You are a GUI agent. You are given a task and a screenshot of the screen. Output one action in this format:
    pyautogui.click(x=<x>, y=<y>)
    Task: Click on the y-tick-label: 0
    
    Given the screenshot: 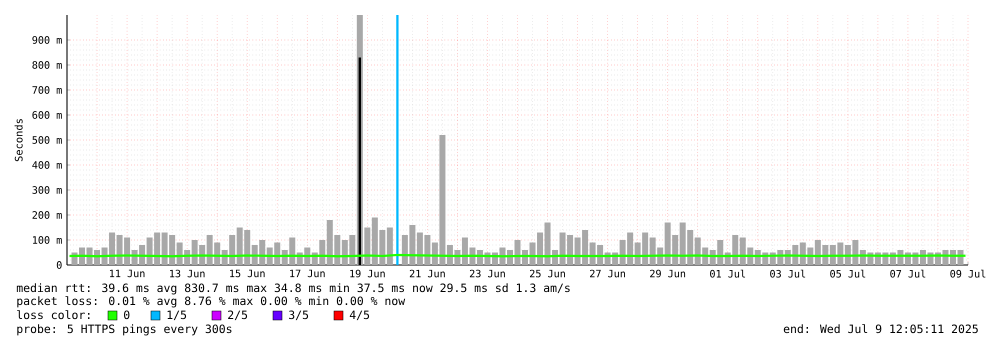 What is the action you would take?
    pyautogui.click(x=59, y=265)
    